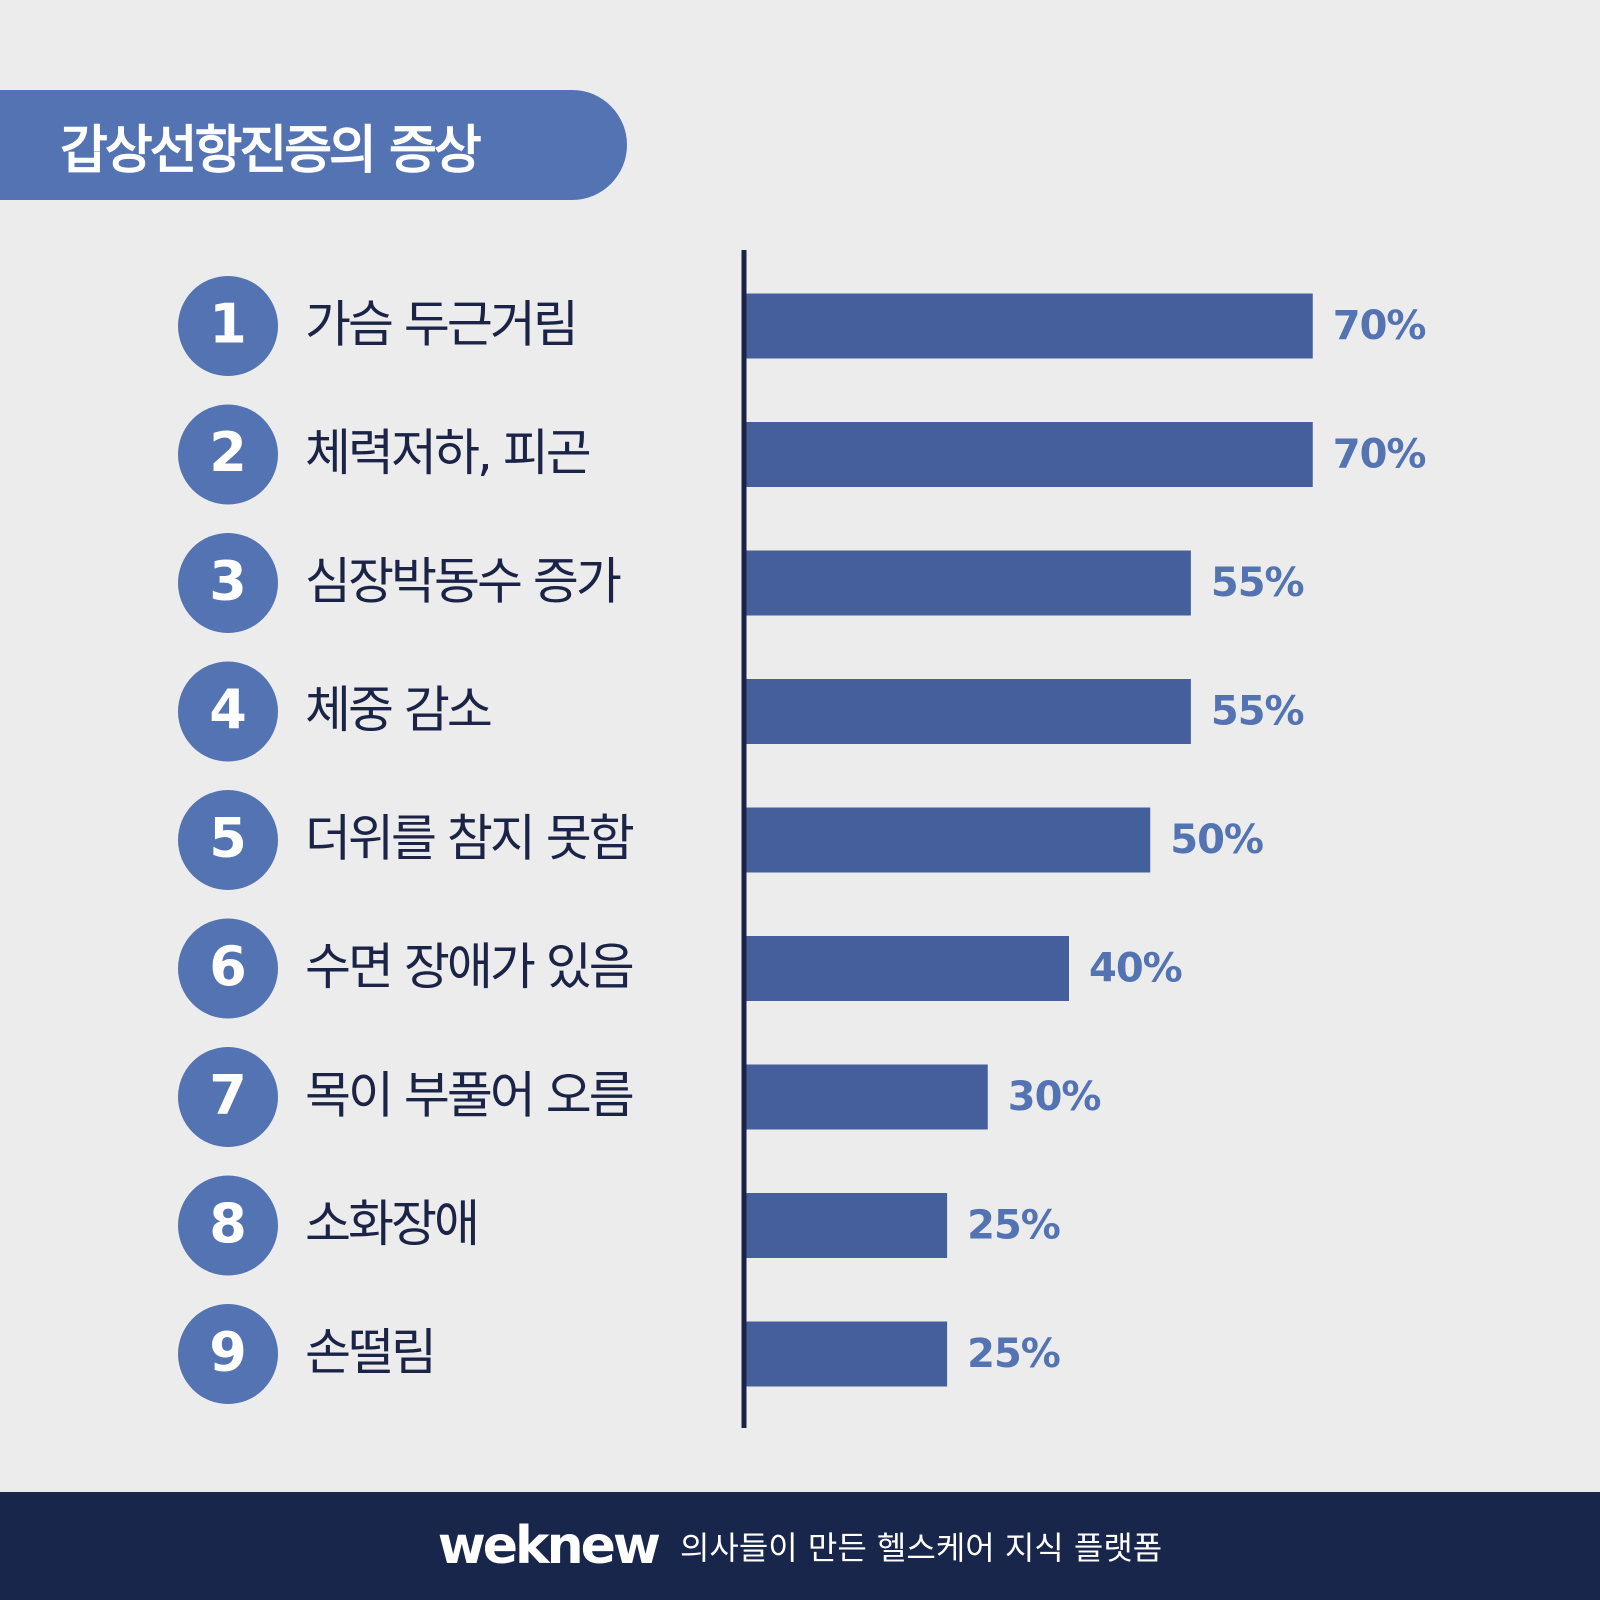  I want to click on category-label: 더위를 참지 못함, so click(469, 839).